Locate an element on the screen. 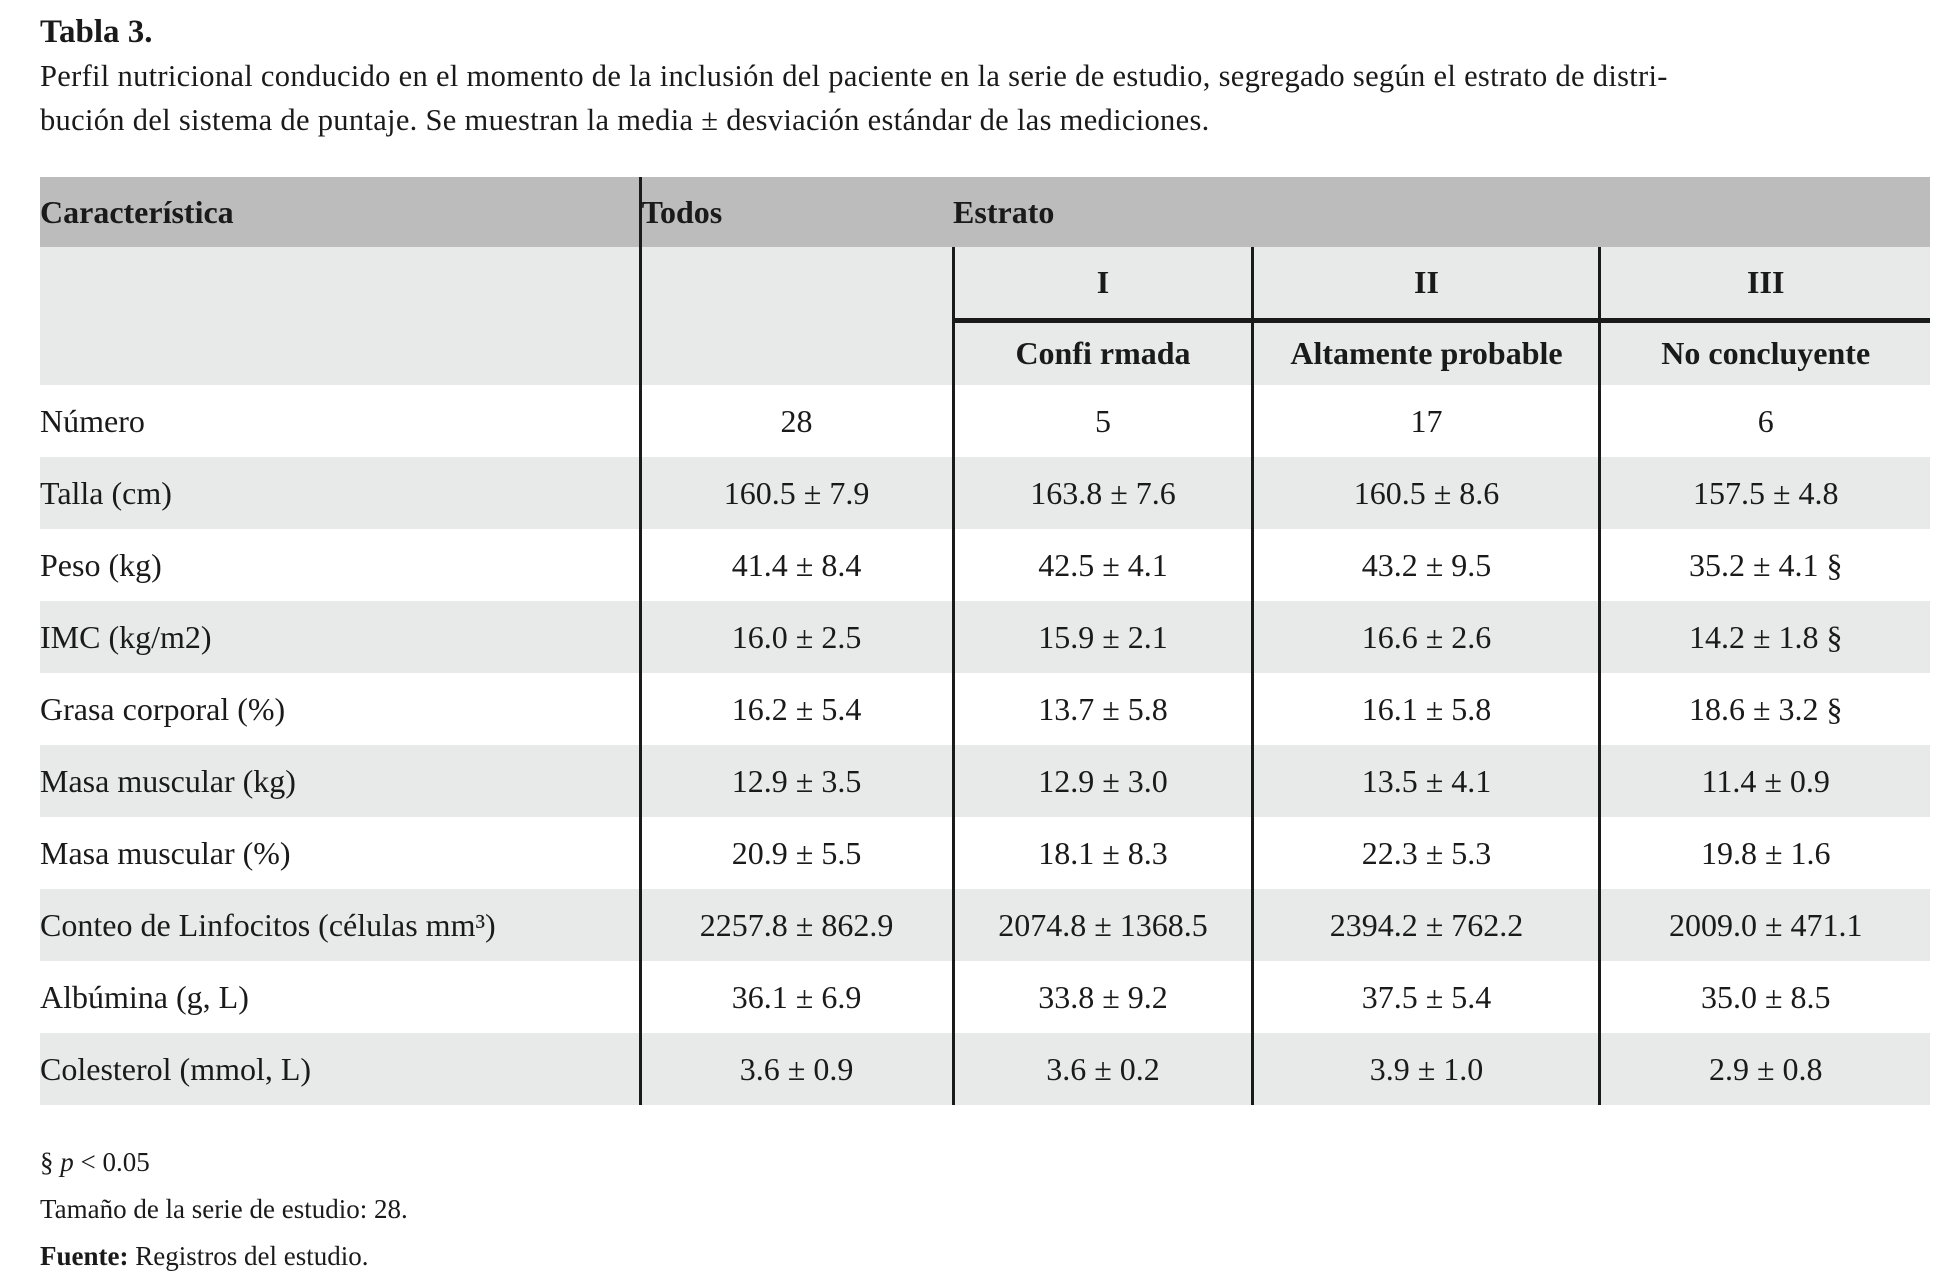 Image resolution: width=1945 pixels, height=1287 pixels. value-stratum-2: 160.5 ± 8.6 is located at coordinates (1425, 493).